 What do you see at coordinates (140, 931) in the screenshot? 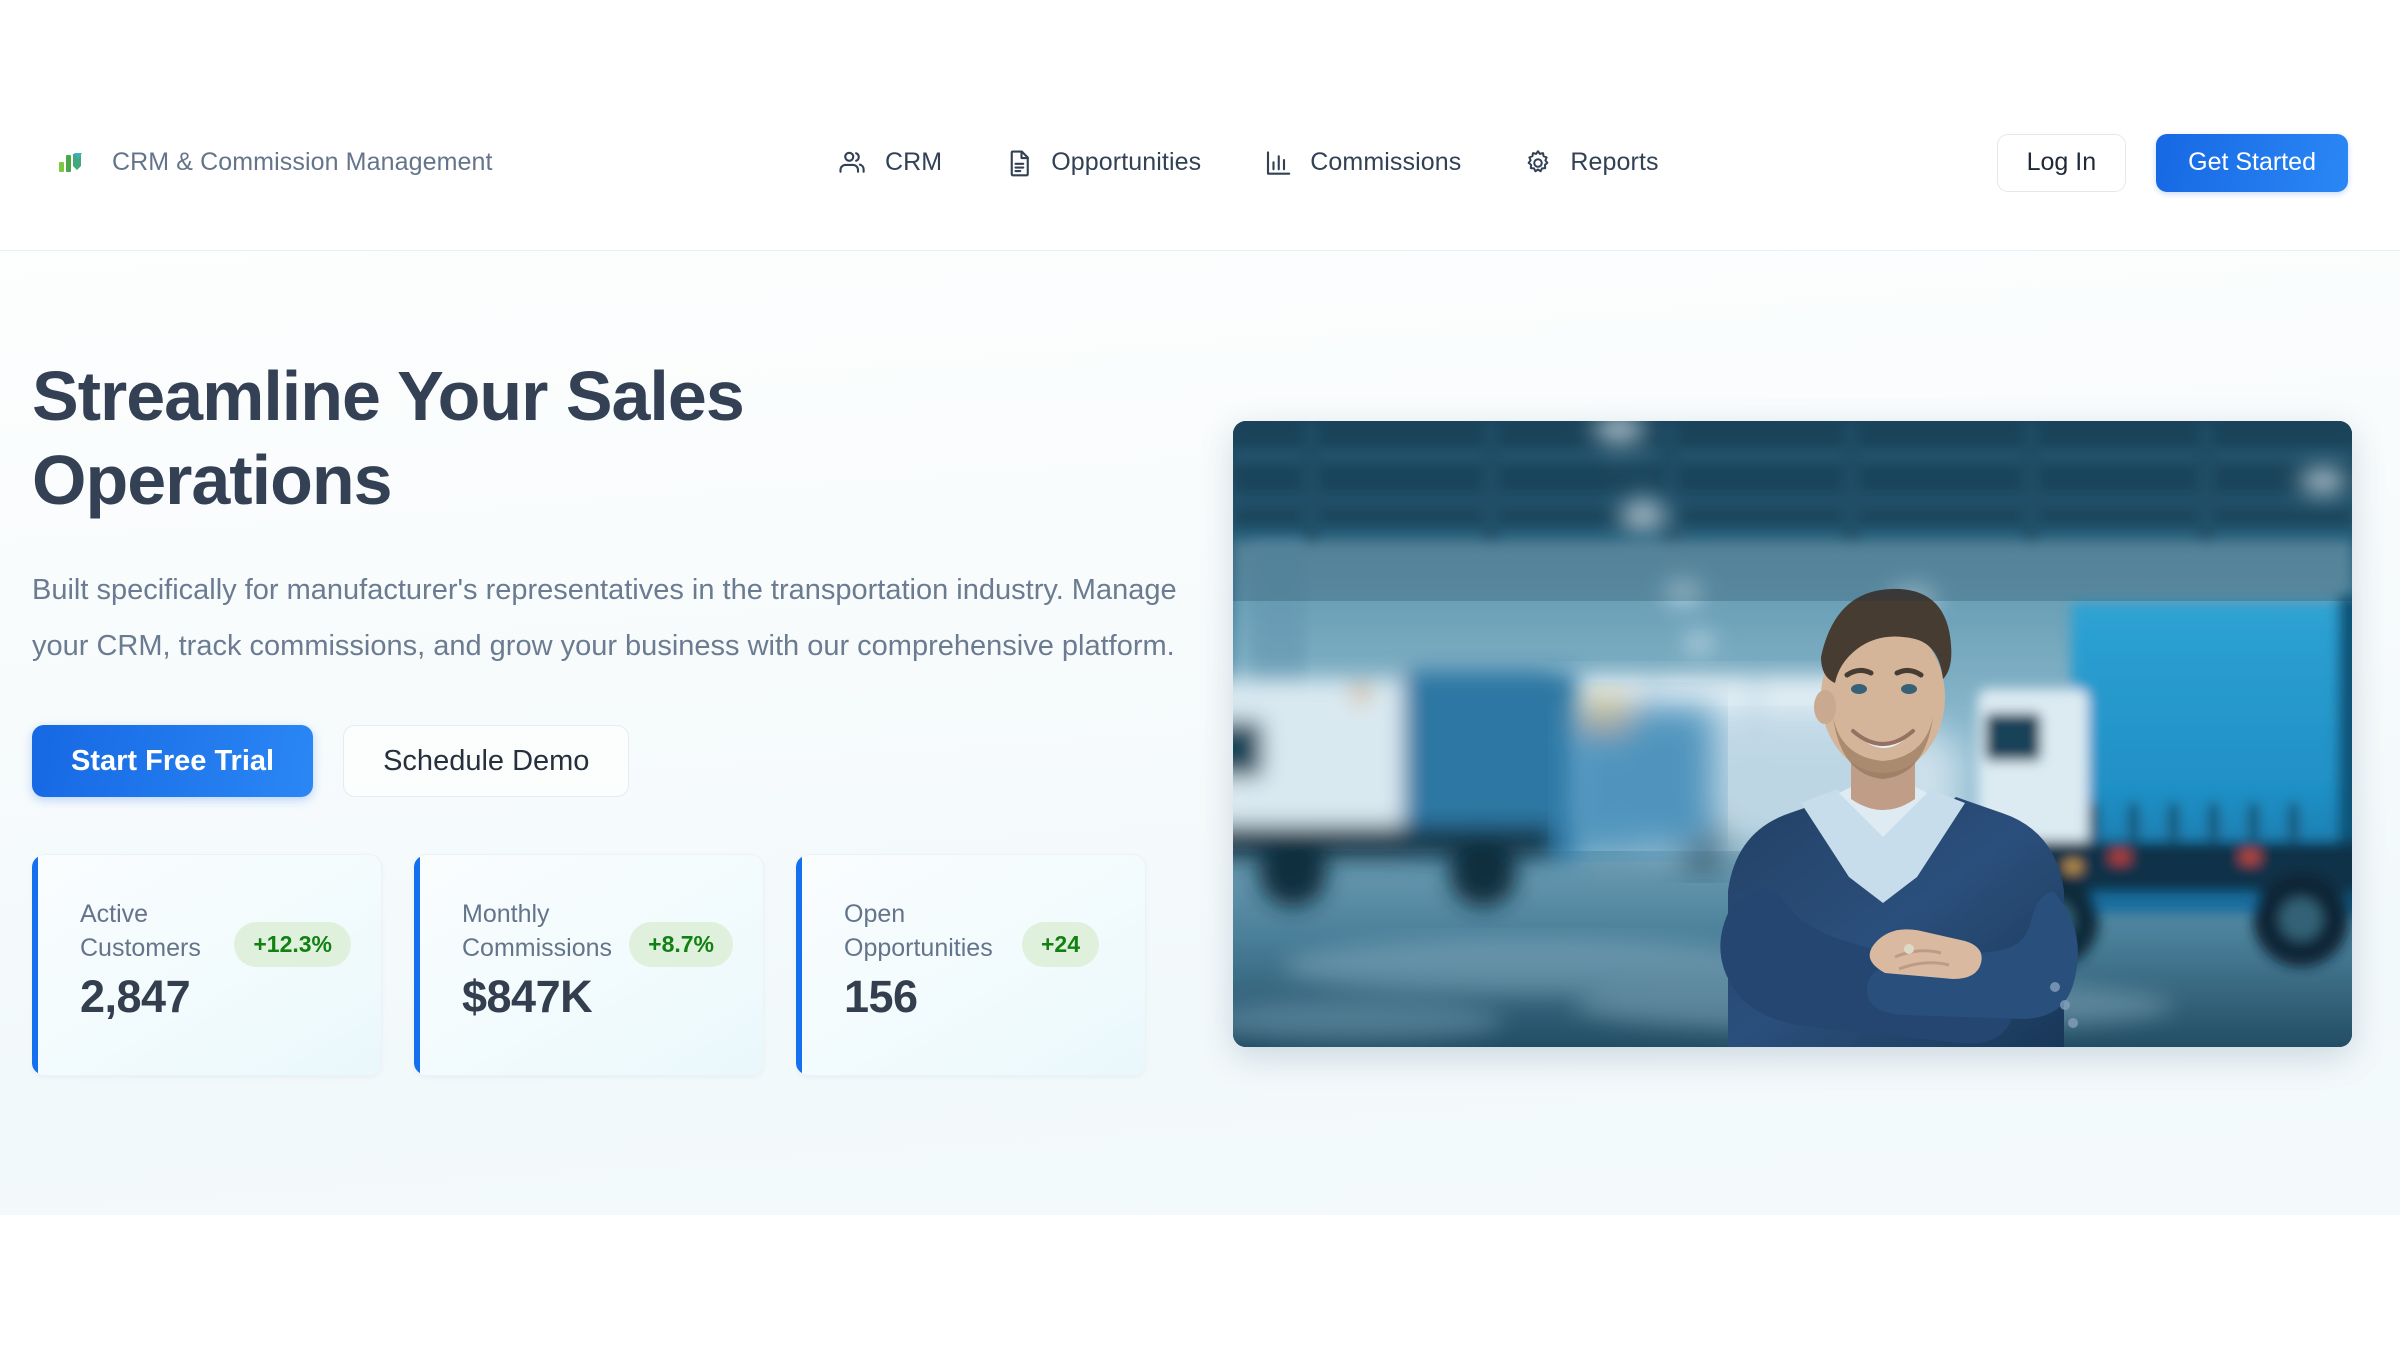
I see `stat-label: Active Customers` at bounding box center [140, 931].